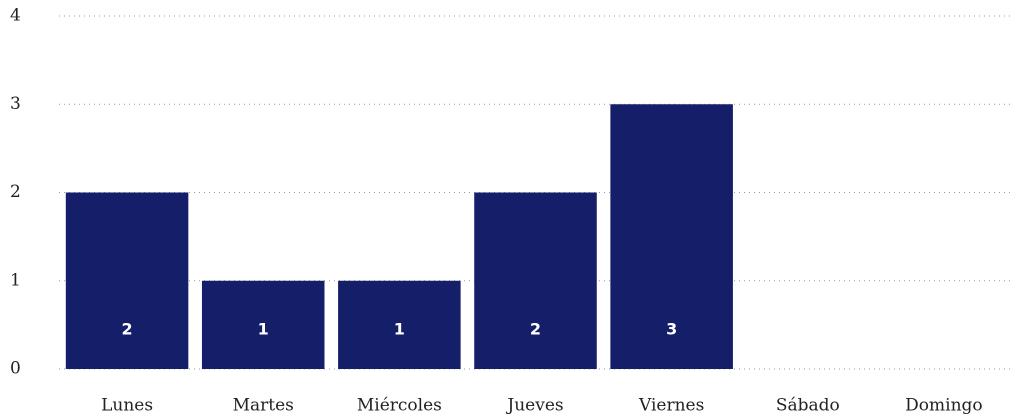 The height and width of the screenshot is (419, 1014). What do you see at coordinates (15, 369) in the screenshot?
I see `y-tick-label: 0` at bounding box center [15, 369].